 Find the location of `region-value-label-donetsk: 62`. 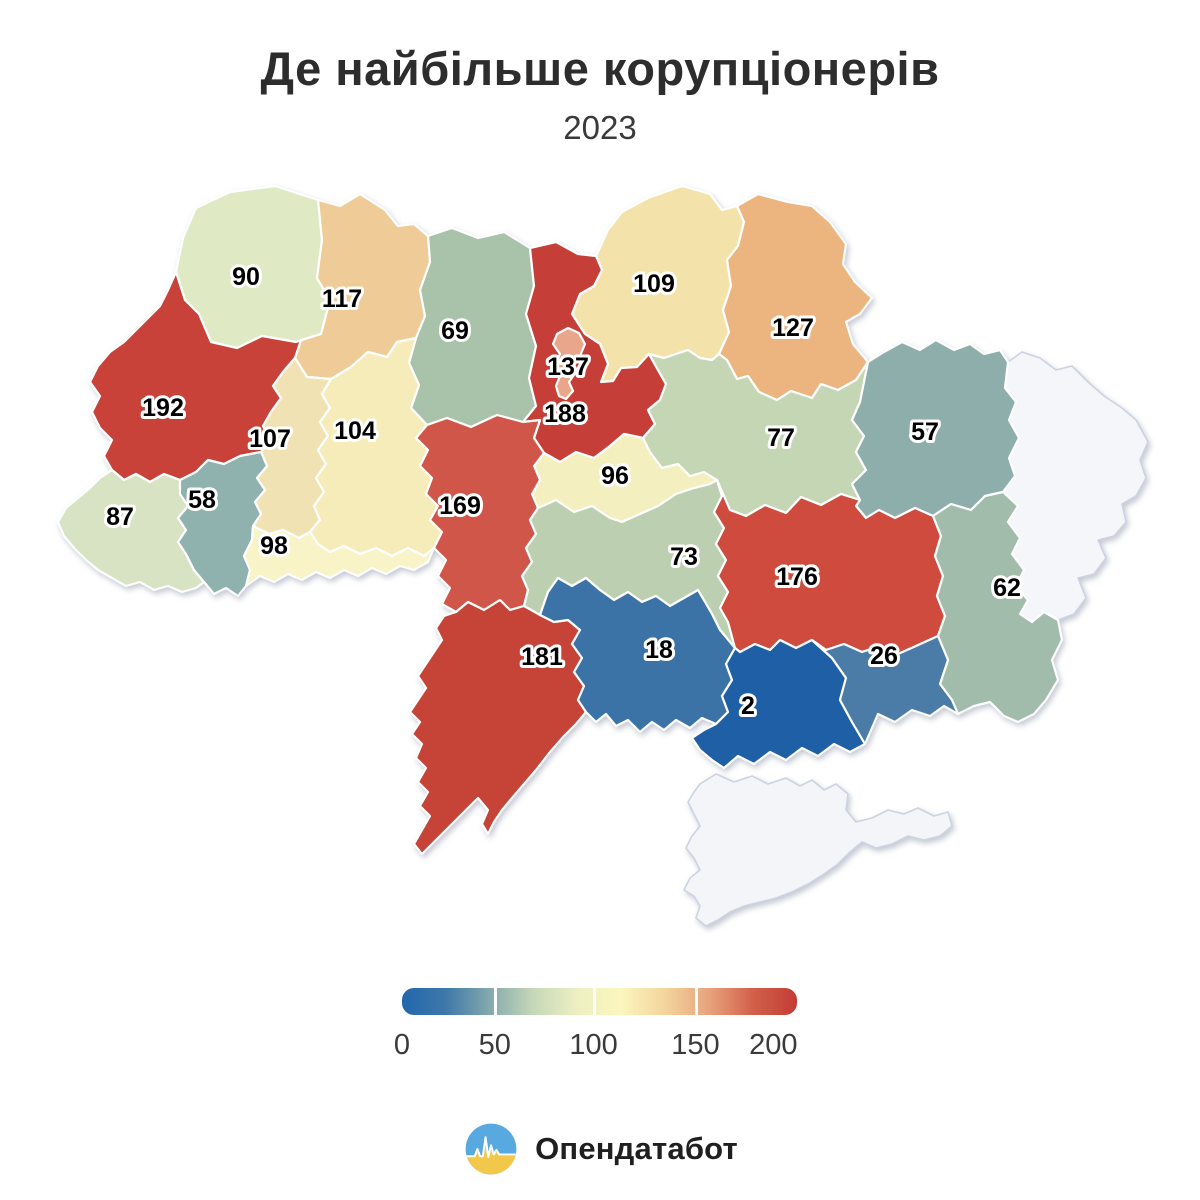

region-value-label-donetsk: 62 is located at coordinates (1007, 588).